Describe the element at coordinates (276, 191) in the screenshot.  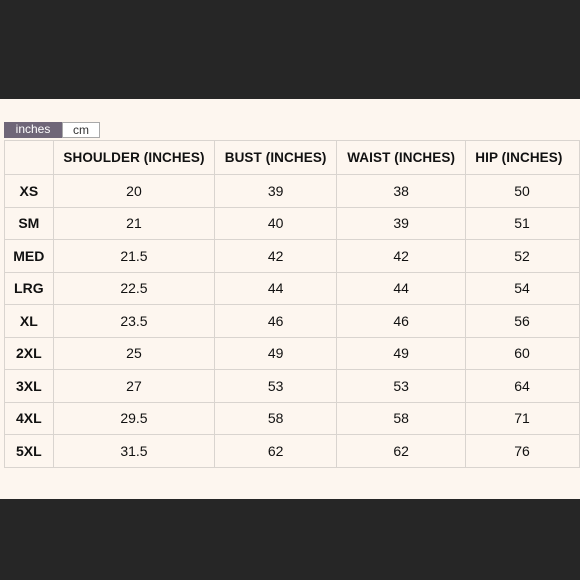
I see `bust-value: 39` at that location.